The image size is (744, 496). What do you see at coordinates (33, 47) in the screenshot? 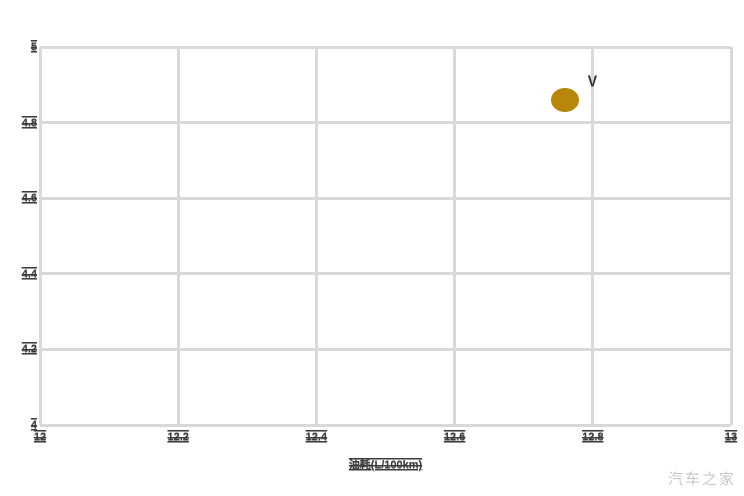
I see `y-tick-label: 5` at bounding box center [33, 47].